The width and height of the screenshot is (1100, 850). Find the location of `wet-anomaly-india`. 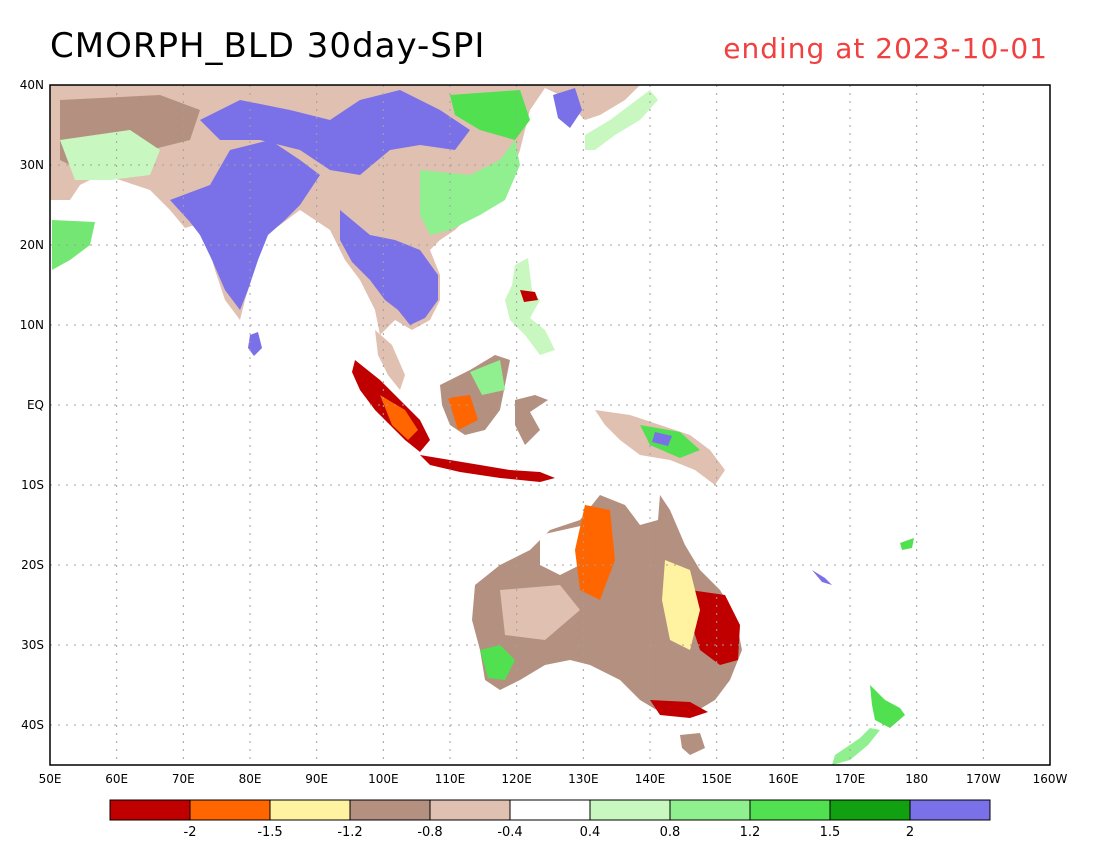

wet-anomaly-india is located at coordinates (245, 225).